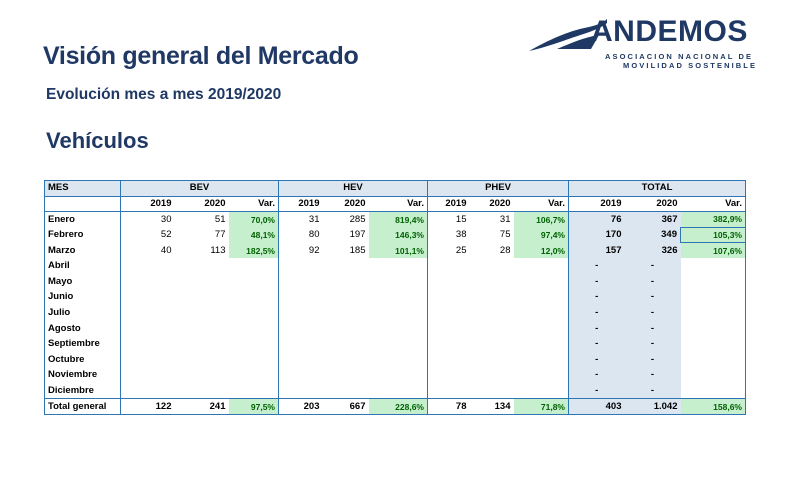 This screenshot has height=479, width=795. I want to click on total-2019-cell: 76, so click(596, 219).